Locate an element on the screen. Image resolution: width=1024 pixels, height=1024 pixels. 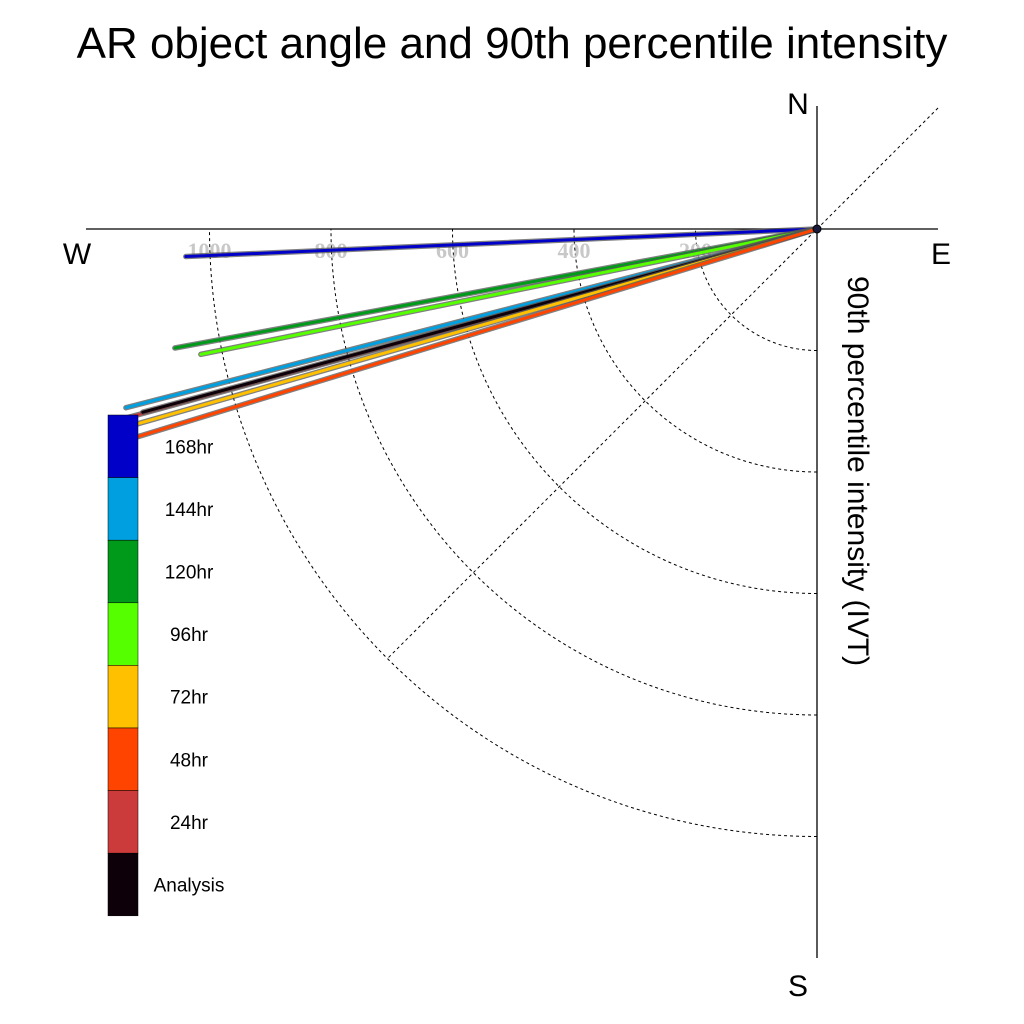
radial-tick-label: 1000 is located at coordinates (210, 250).